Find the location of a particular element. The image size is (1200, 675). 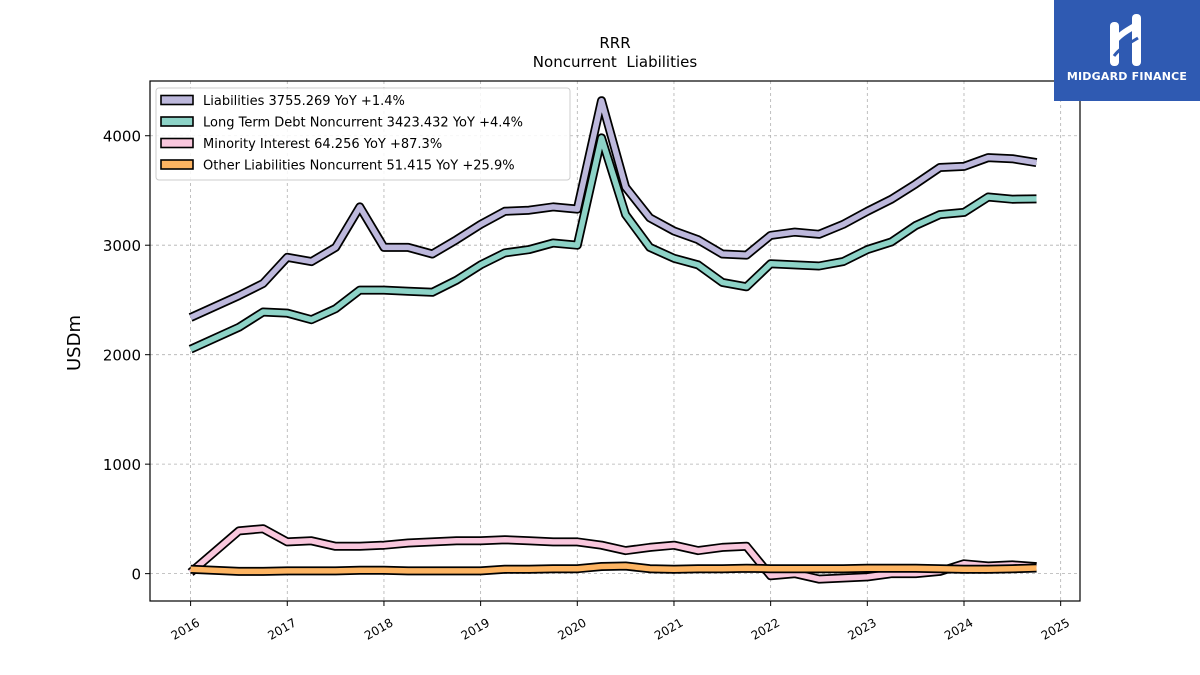

x-tick-label: 2017 is located at coordinates (281, 628).